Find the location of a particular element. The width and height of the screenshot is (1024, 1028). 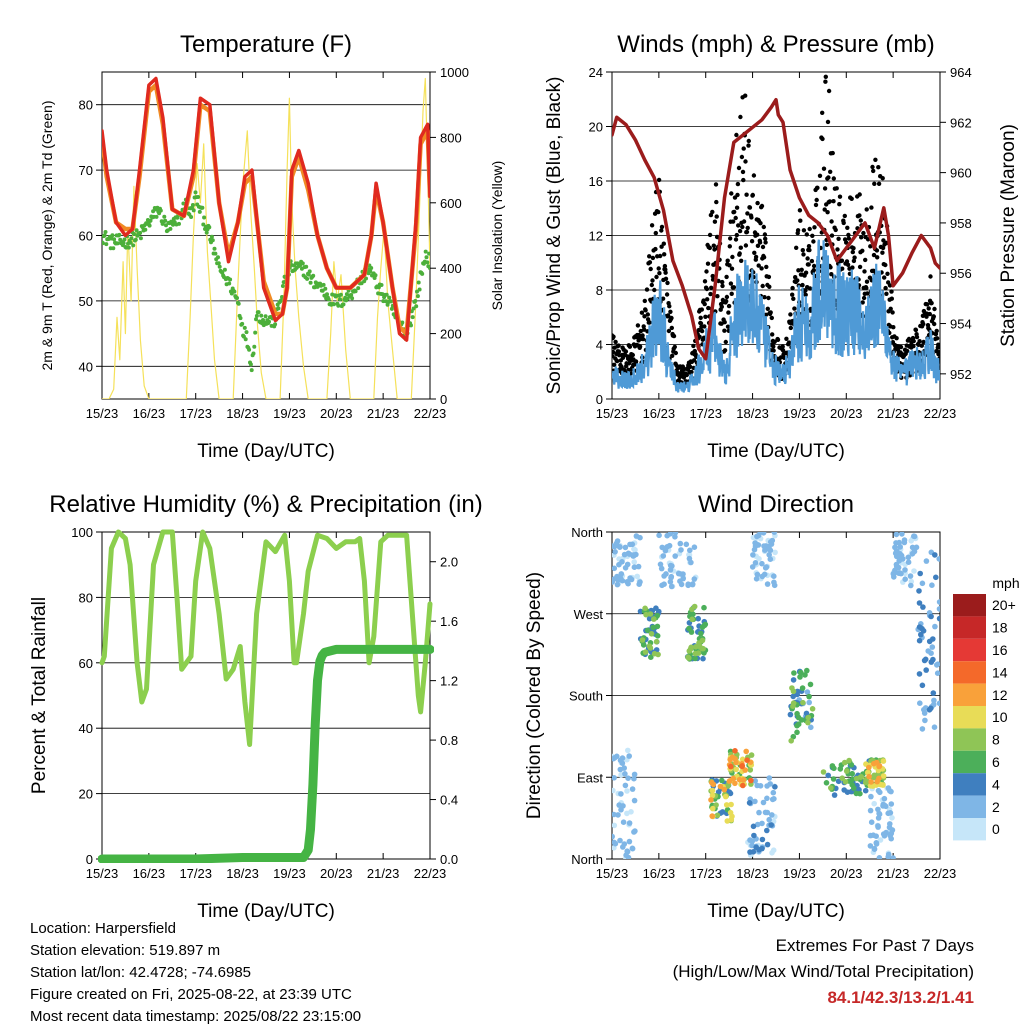

x-tick-label: 21/23 is located at coordinates (893, 873).